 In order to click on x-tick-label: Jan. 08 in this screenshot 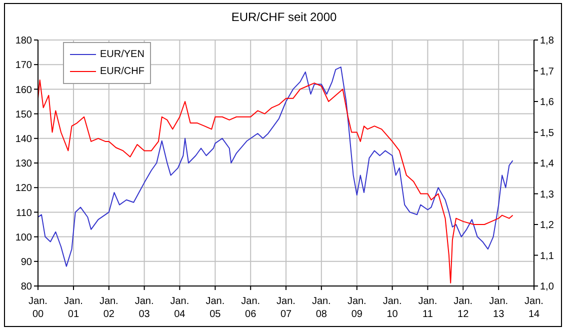, I will do `click(321, 308)`.